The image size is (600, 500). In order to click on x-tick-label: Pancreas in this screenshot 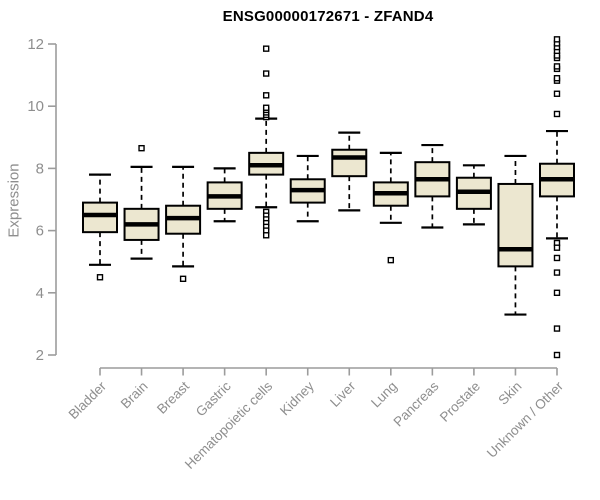, I will do `click(416, 403)`.